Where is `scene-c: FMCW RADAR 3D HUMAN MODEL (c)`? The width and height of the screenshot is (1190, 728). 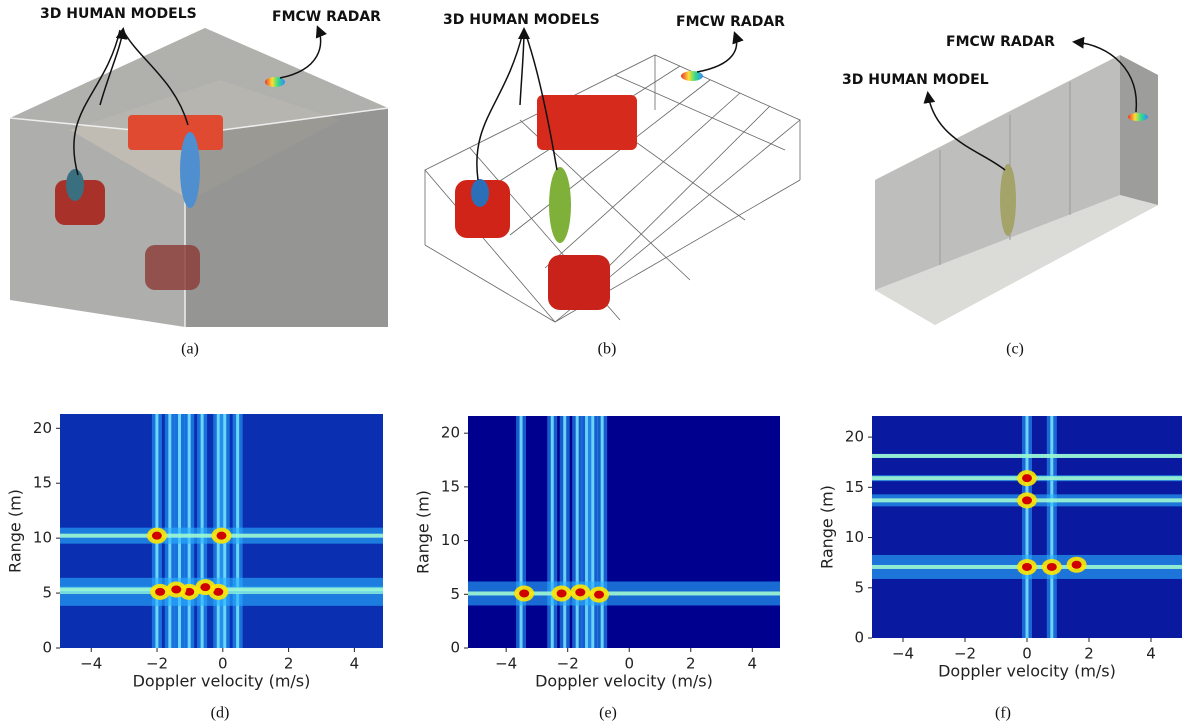
scene-c: FMCW RADAR 3D HUMAN MODEL (c) is located at coordinates (1000, 196).